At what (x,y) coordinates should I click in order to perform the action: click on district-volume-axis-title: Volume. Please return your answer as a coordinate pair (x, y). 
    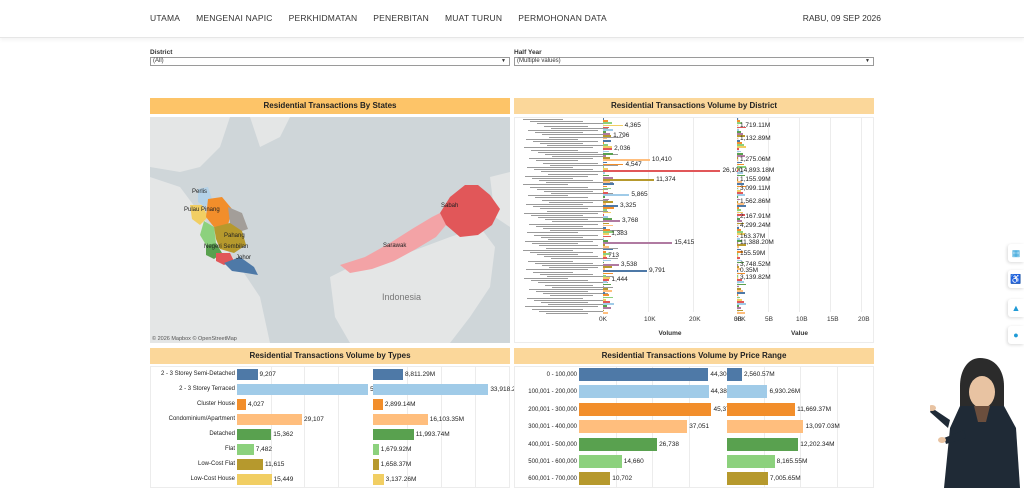
    Looking at the image, I should click on (670, 333).